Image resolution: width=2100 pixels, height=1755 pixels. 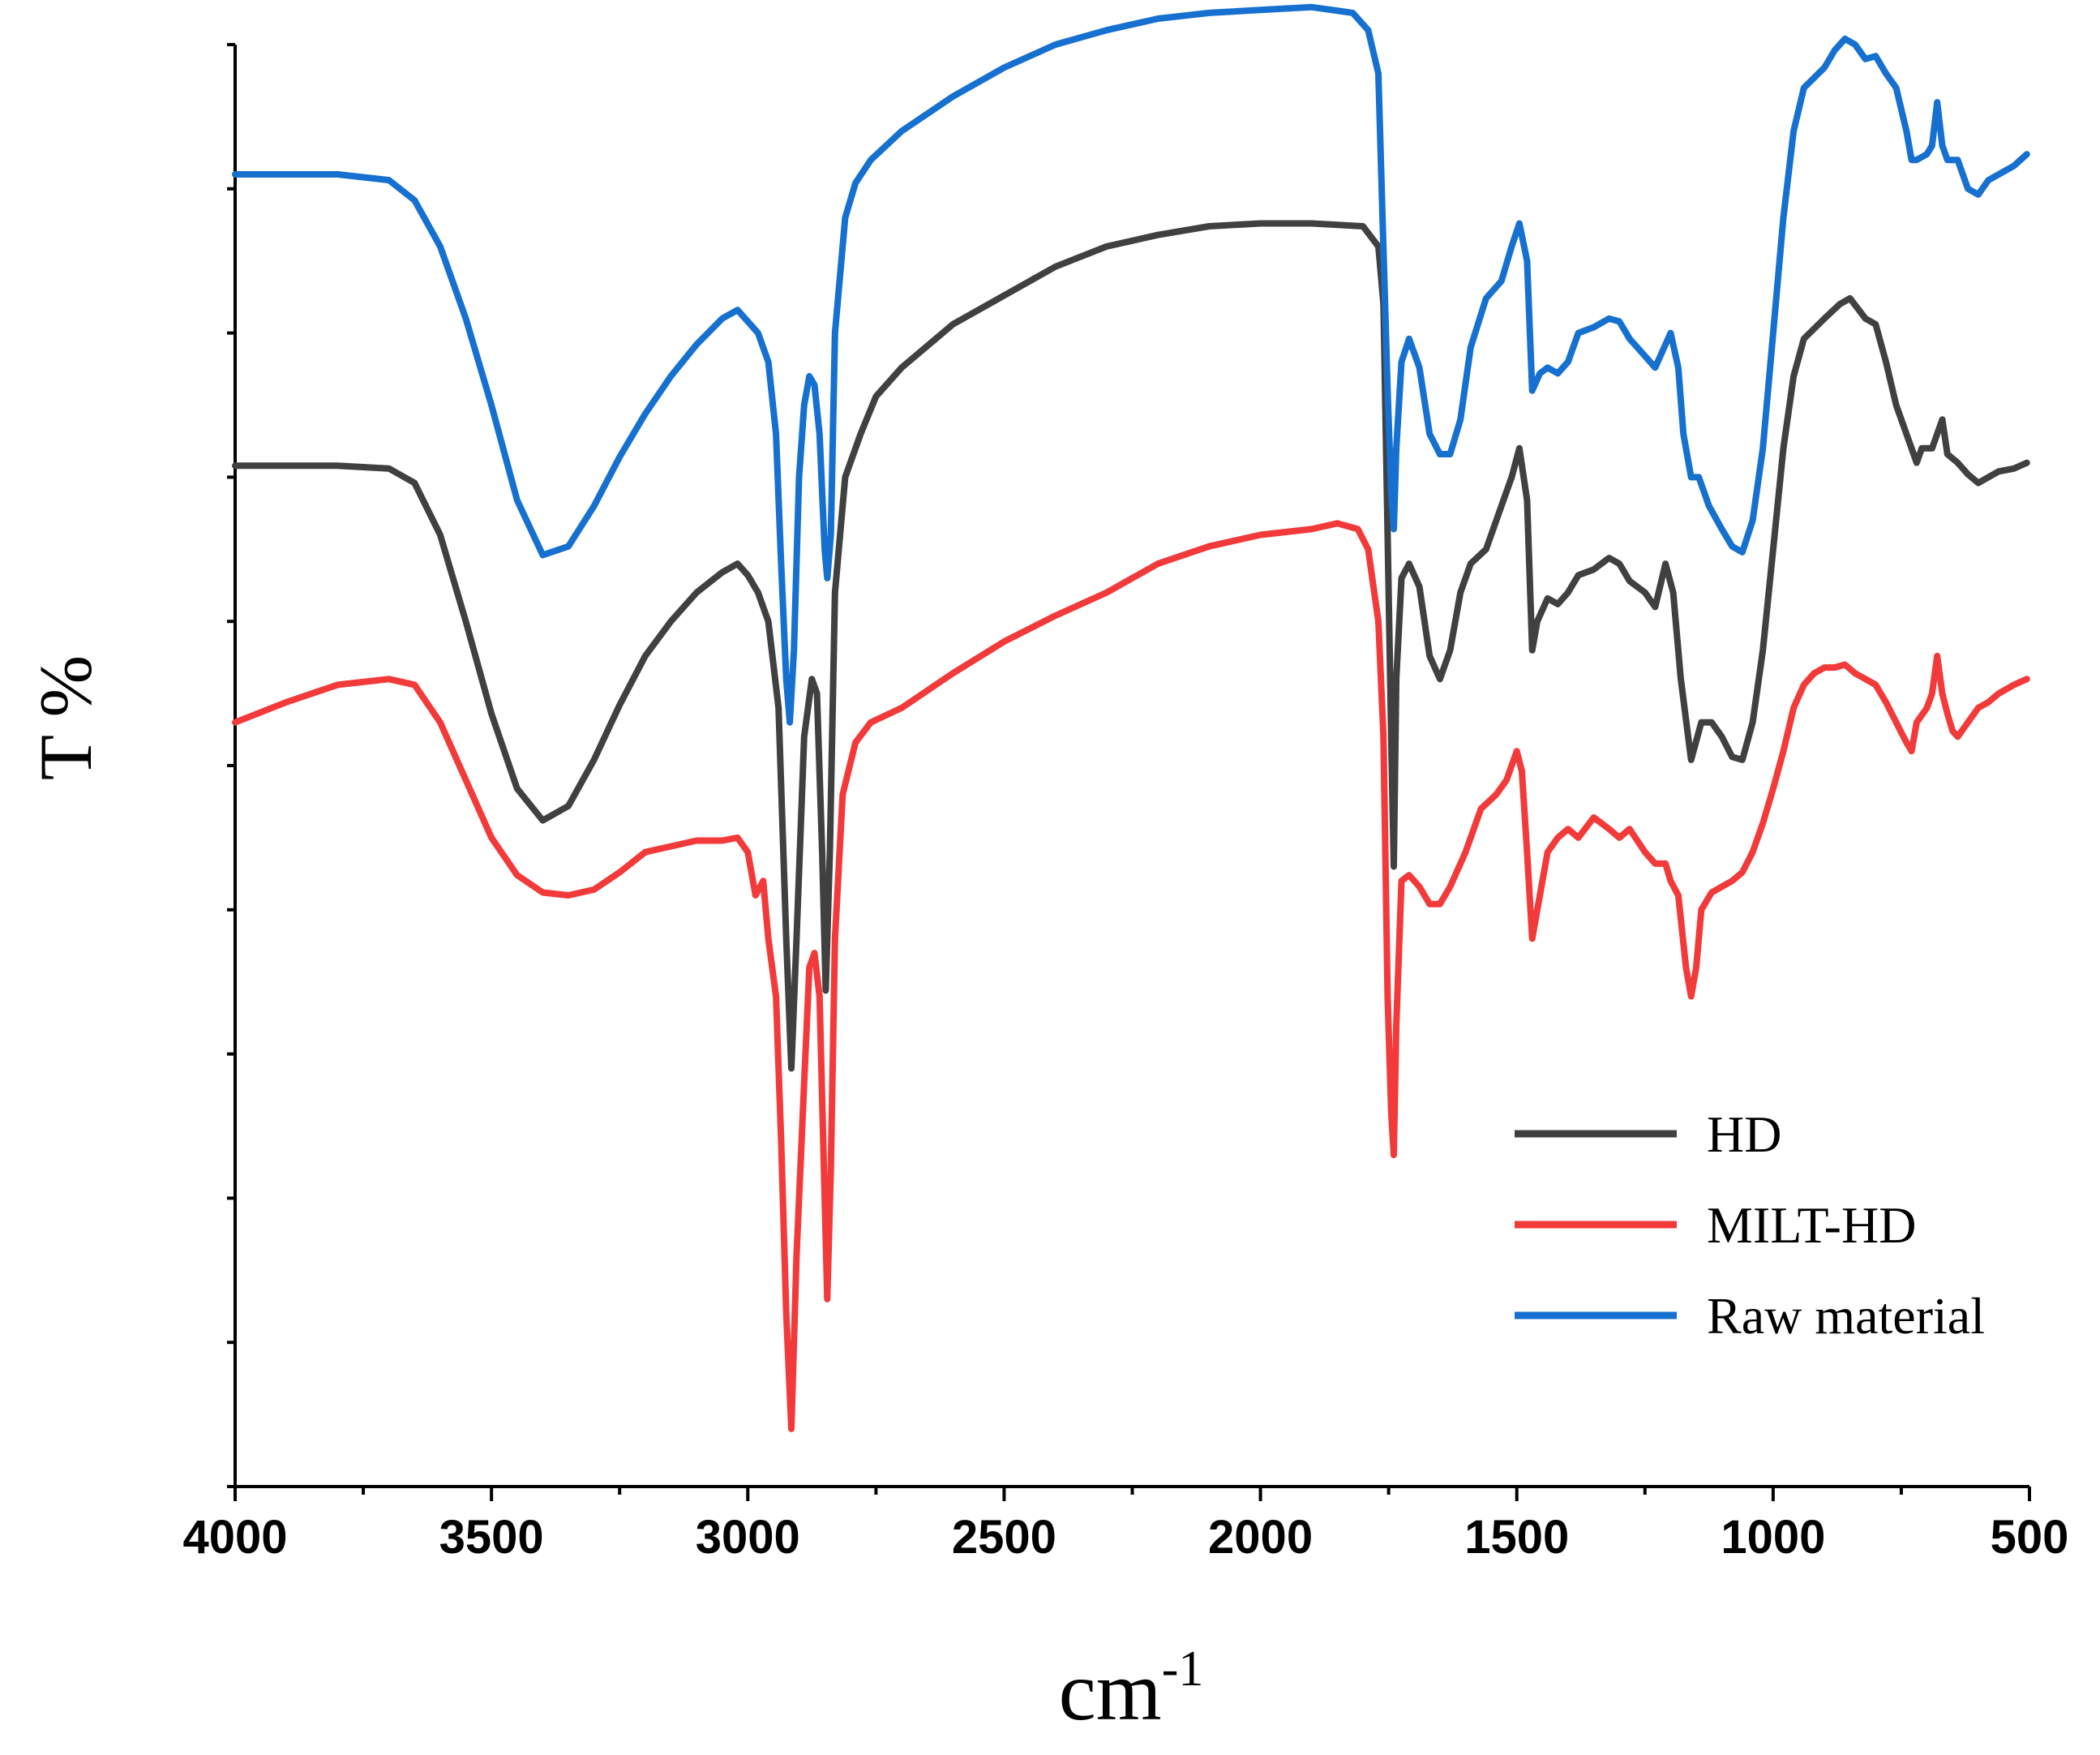 What do you see at coordinates (1261, 1537) in the screenshot?
I see `x-tick-label: 2000` at bounding box center [1261, 1537].